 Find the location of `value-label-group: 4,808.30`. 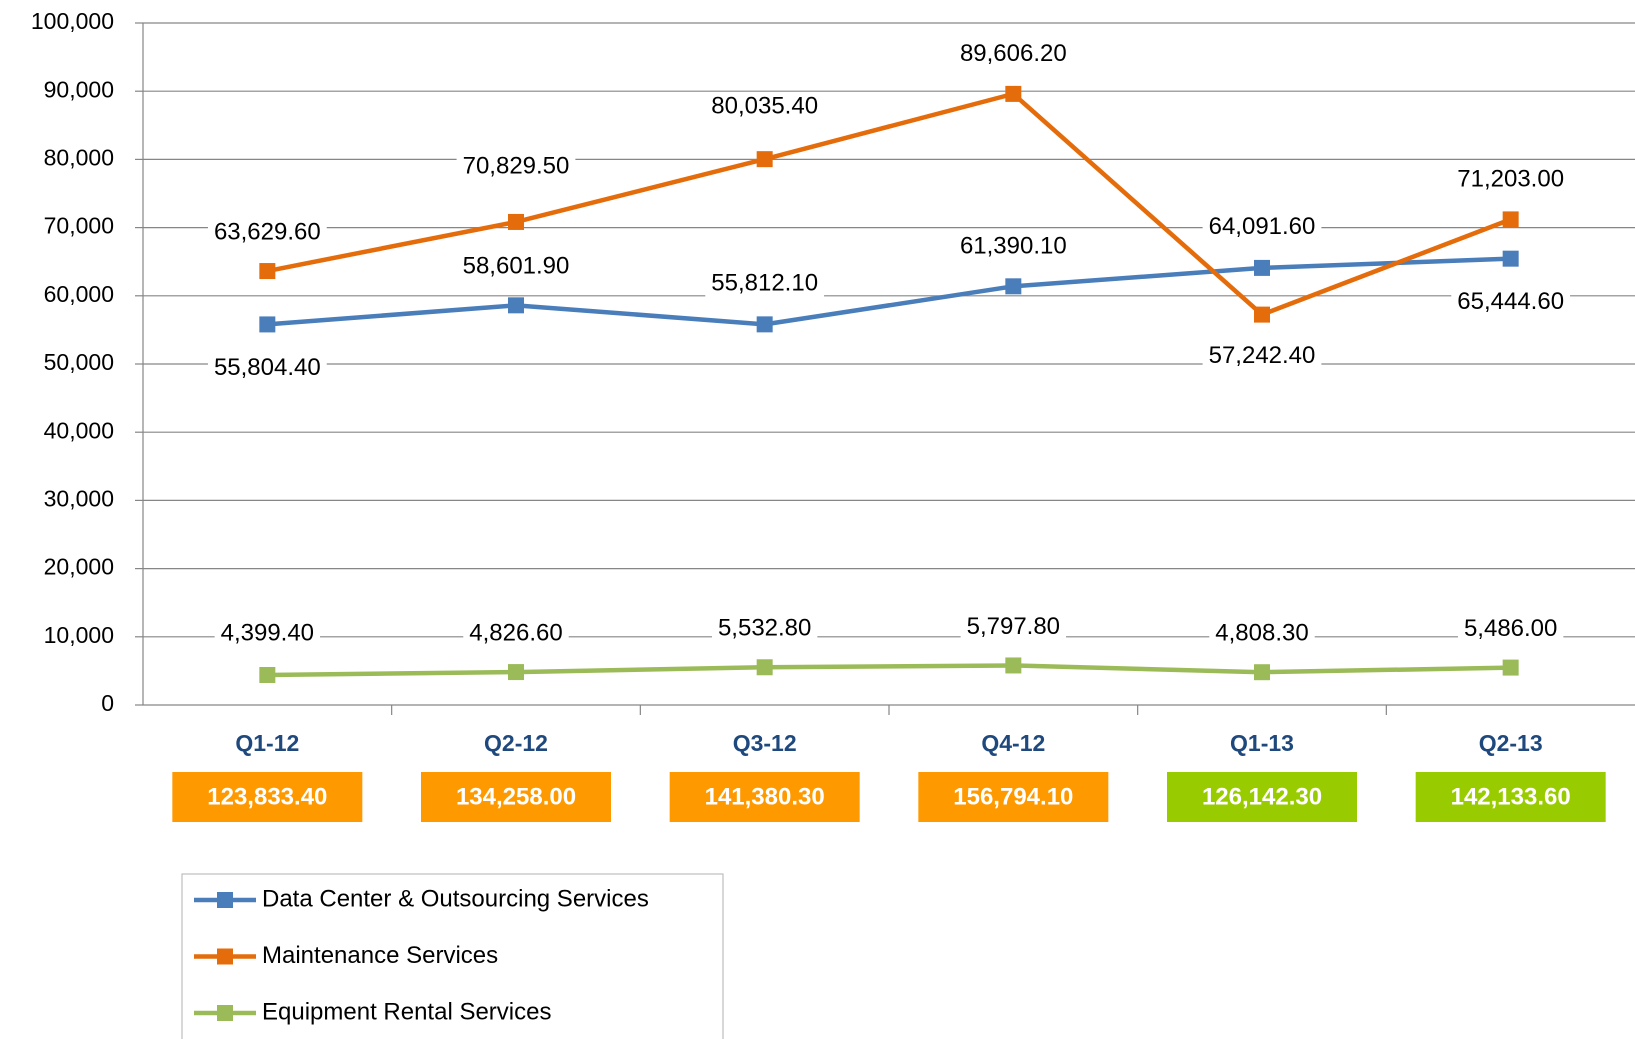

value-label-group: 4,808.30 is located at coordinates (1262, 633).